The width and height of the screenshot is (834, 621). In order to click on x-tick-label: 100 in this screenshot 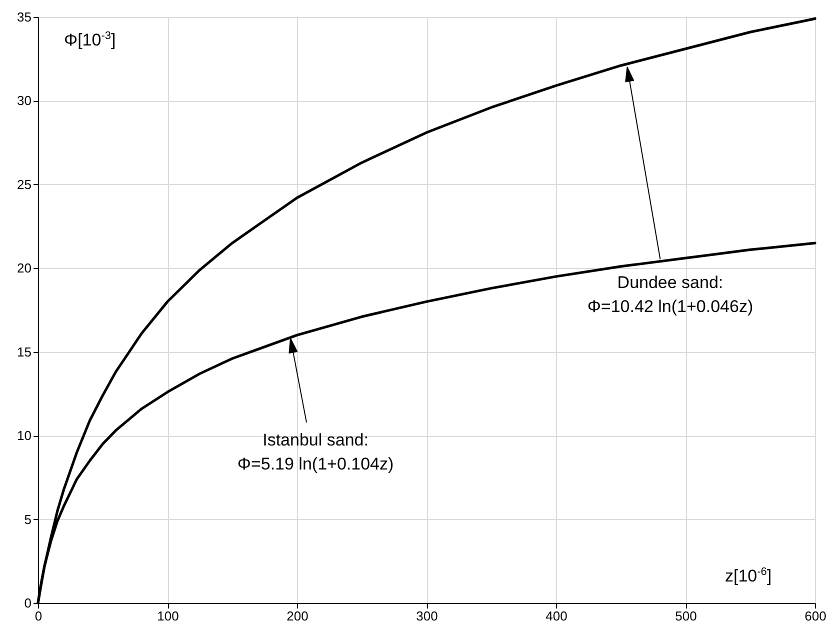, I will do `click(168, 614)`.